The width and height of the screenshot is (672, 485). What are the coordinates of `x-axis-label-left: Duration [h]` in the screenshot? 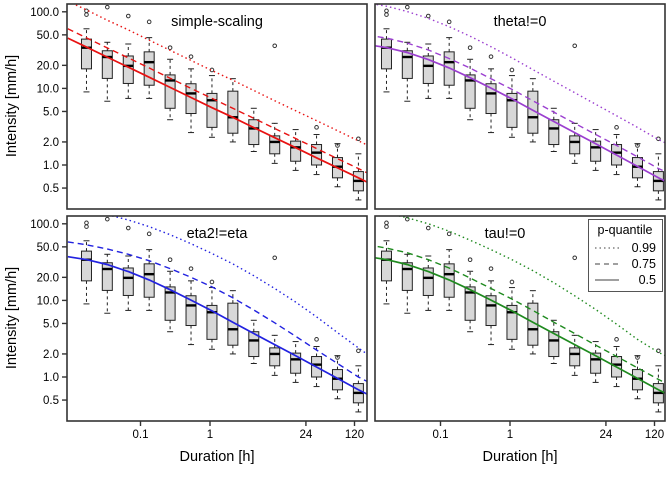 It's located at (217, 457).